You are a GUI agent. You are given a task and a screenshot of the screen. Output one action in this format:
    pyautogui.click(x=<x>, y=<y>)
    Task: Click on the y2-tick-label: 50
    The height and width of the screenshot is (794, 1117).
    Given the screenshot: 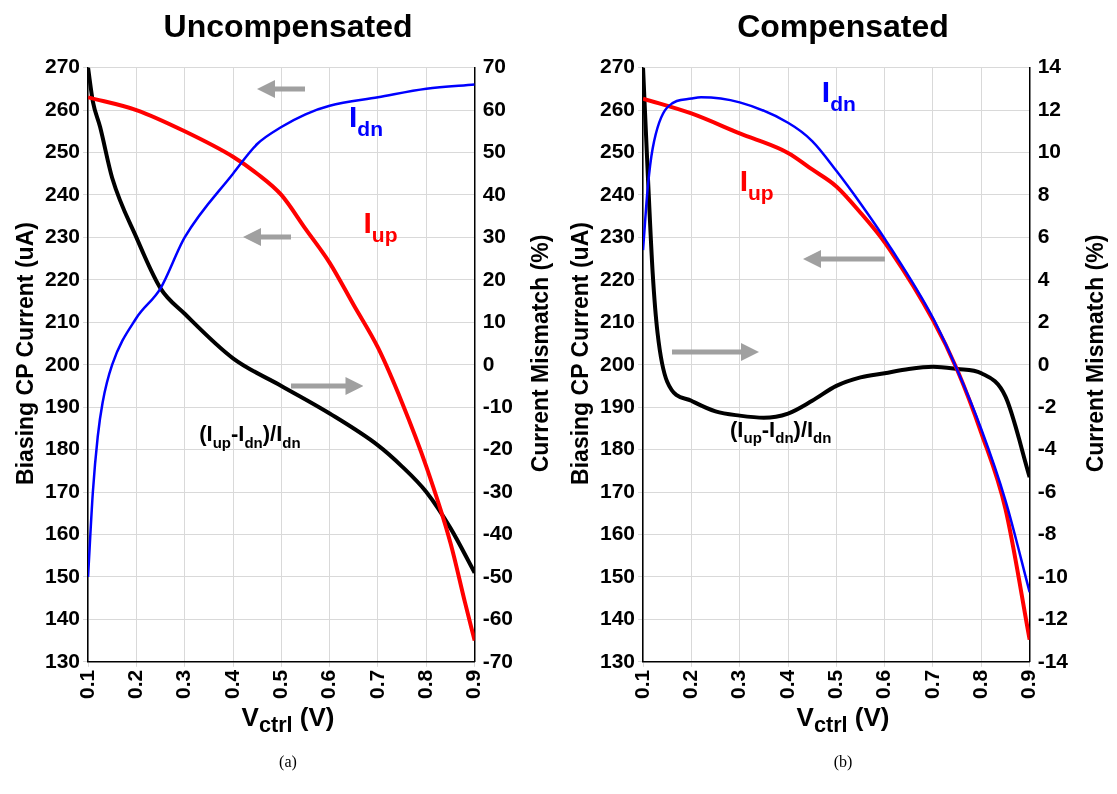 What is the action you would take?
    pyautogui.click(x=494, y=151)
    